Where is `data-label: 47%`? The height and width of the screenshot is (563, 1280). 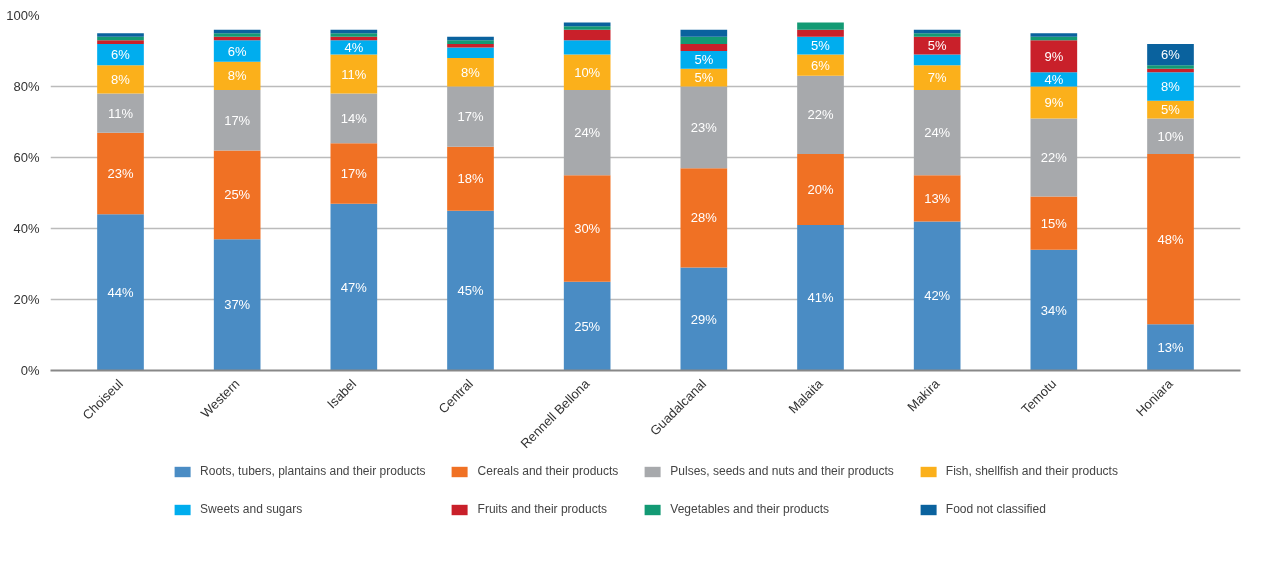
data-label: 47% is located at coordinates (354, 287).